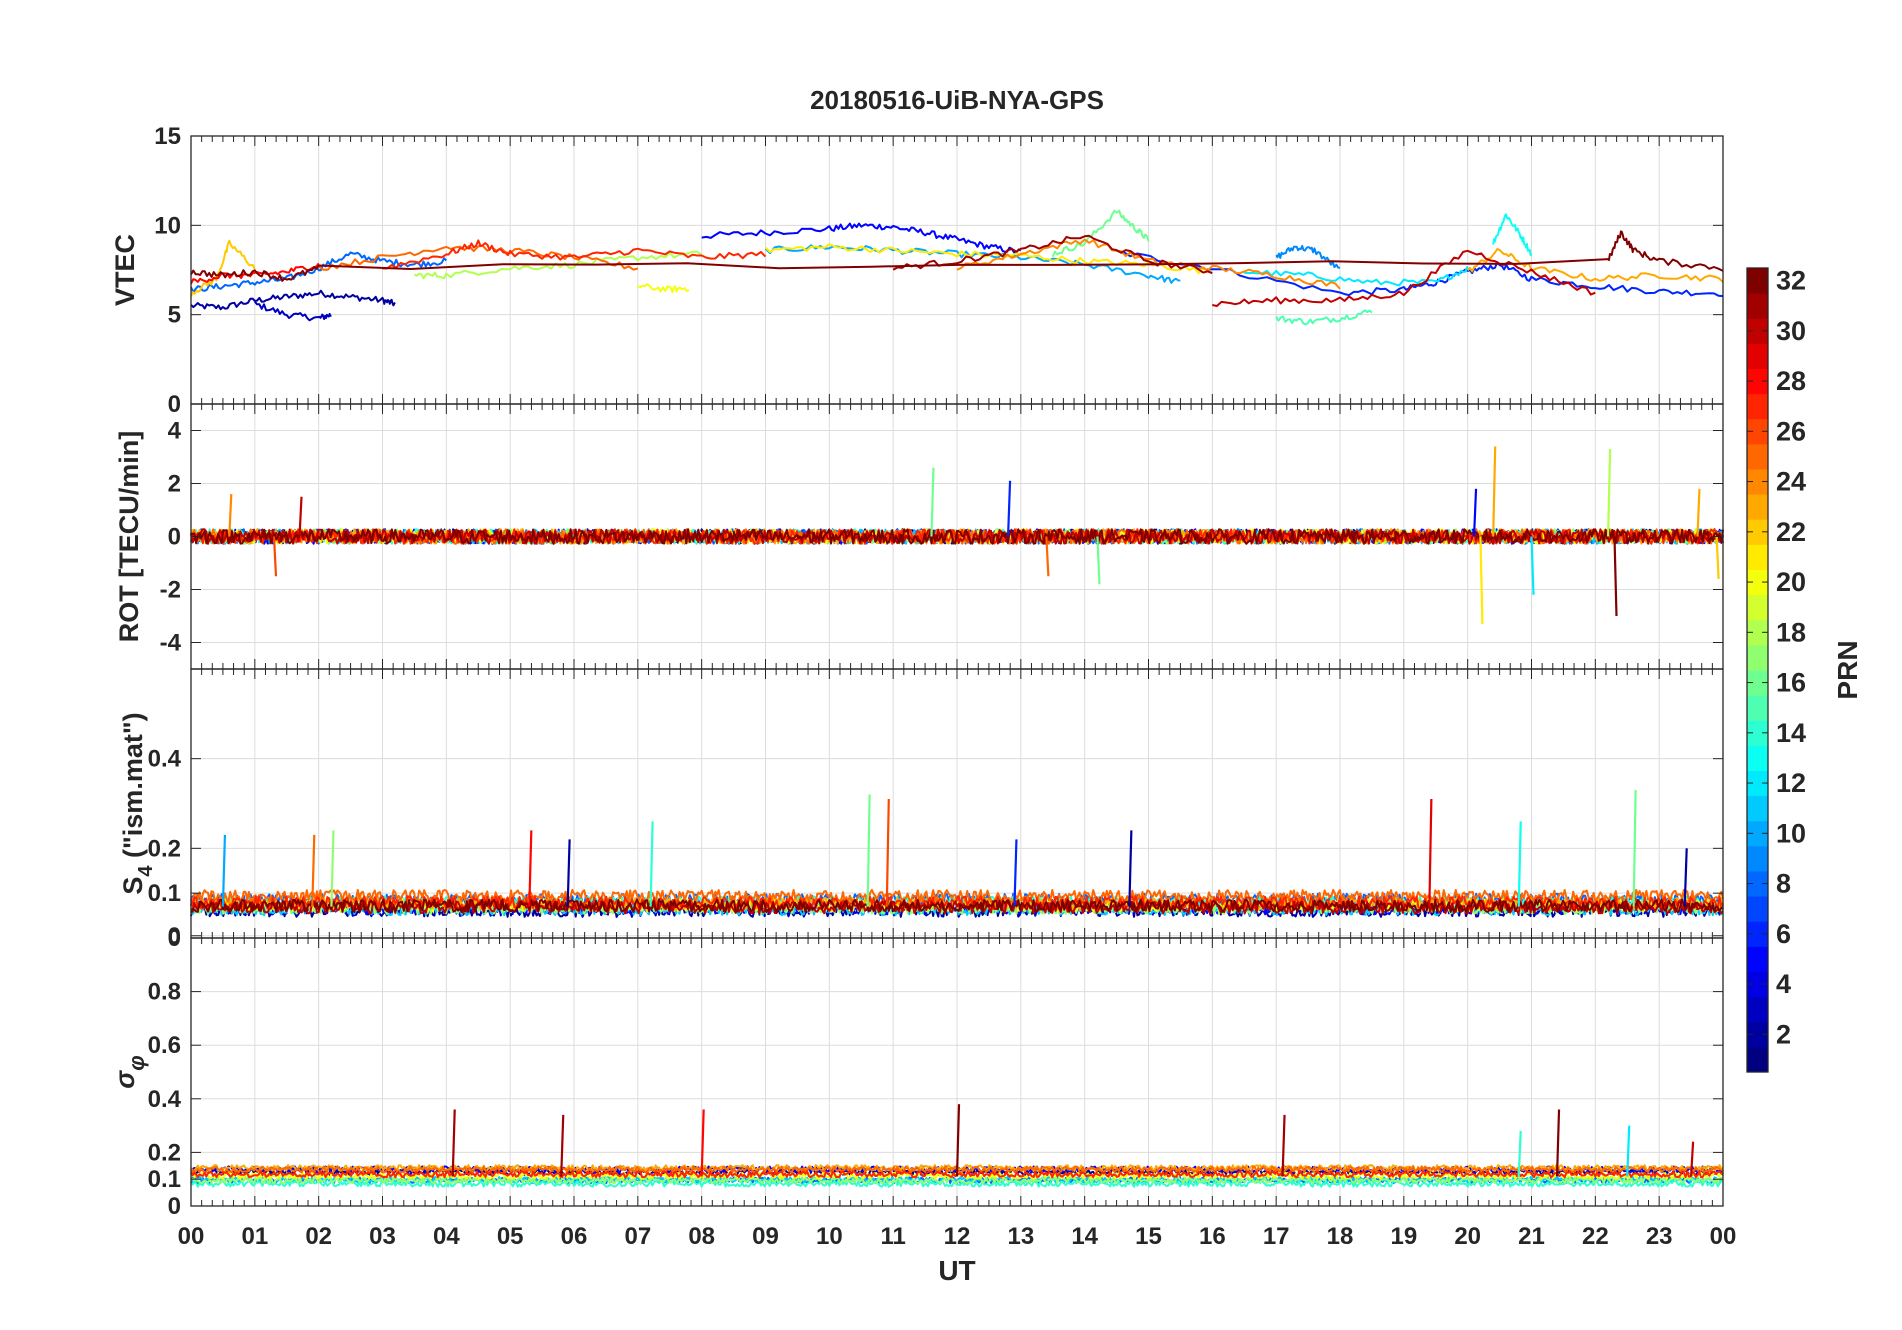  What do you see at coordinates (1791, 683) in the screenshot?
I see `colorbar-tick-label: 16` at bounding box center [1791, 683].